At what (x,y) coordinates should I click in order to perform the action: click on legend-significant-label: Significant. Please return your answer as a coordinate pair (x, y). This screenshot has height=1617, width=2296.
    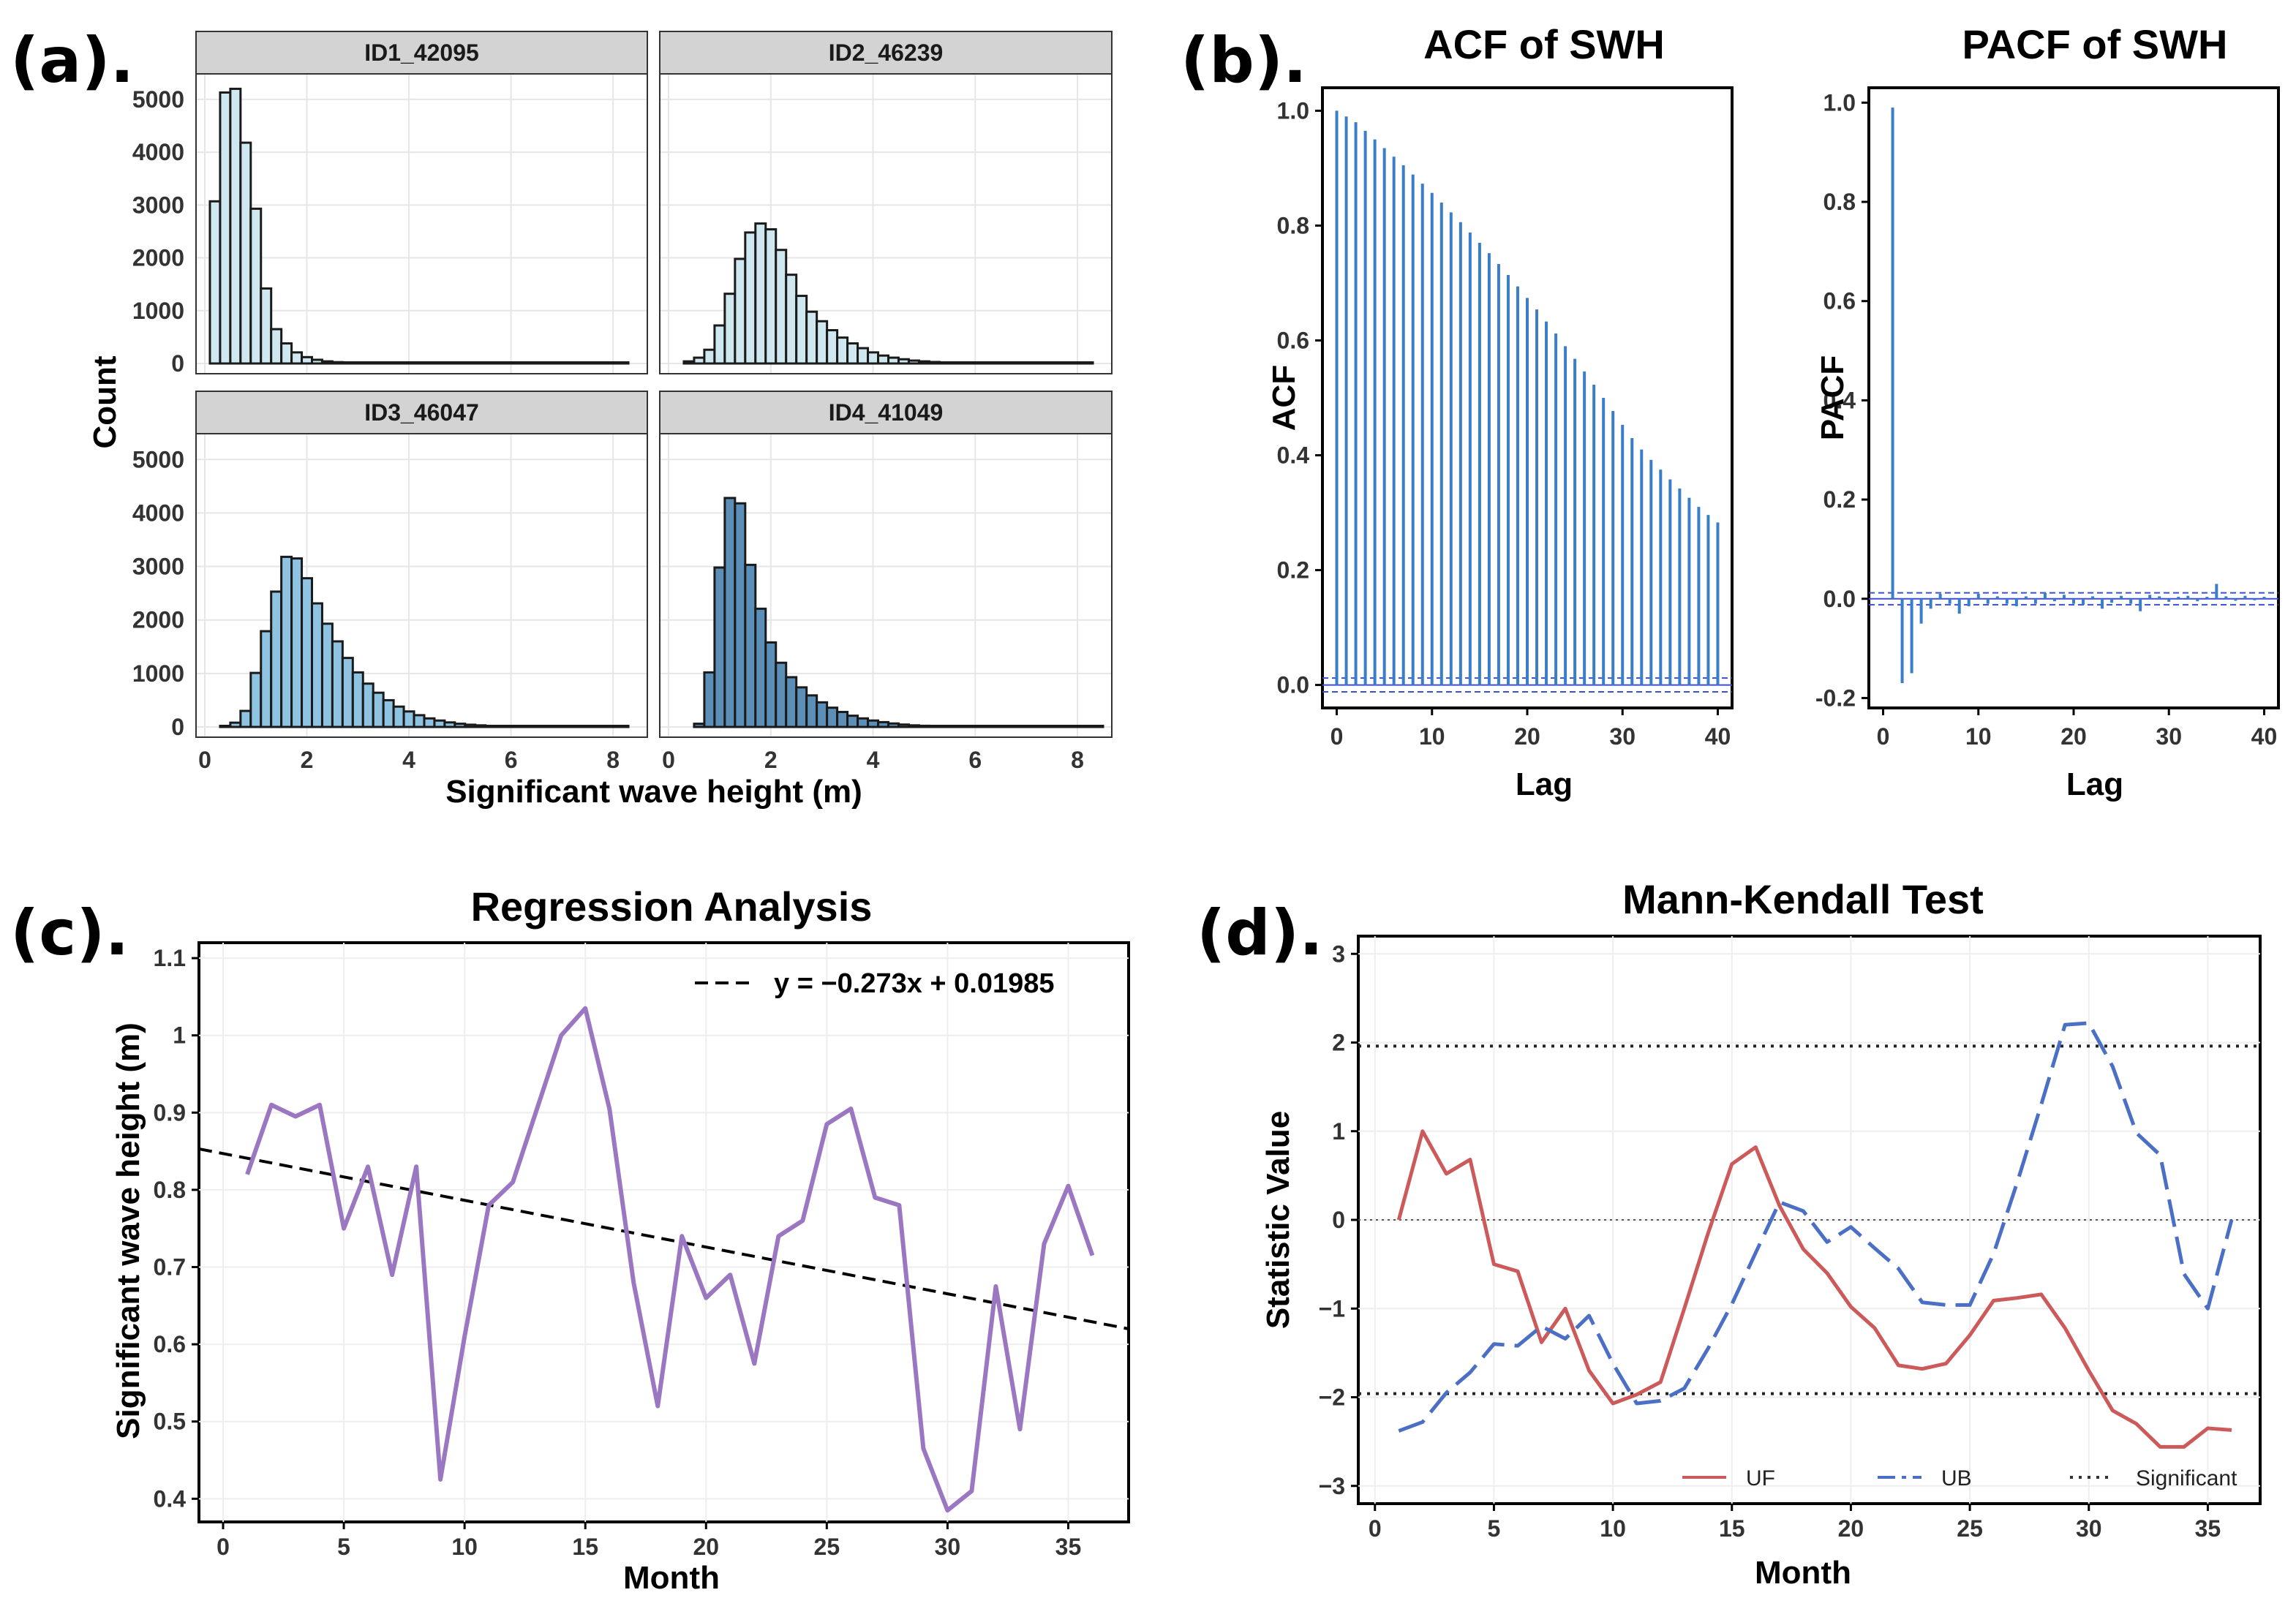
    Looking at the image, I should click on (2186, 1478).